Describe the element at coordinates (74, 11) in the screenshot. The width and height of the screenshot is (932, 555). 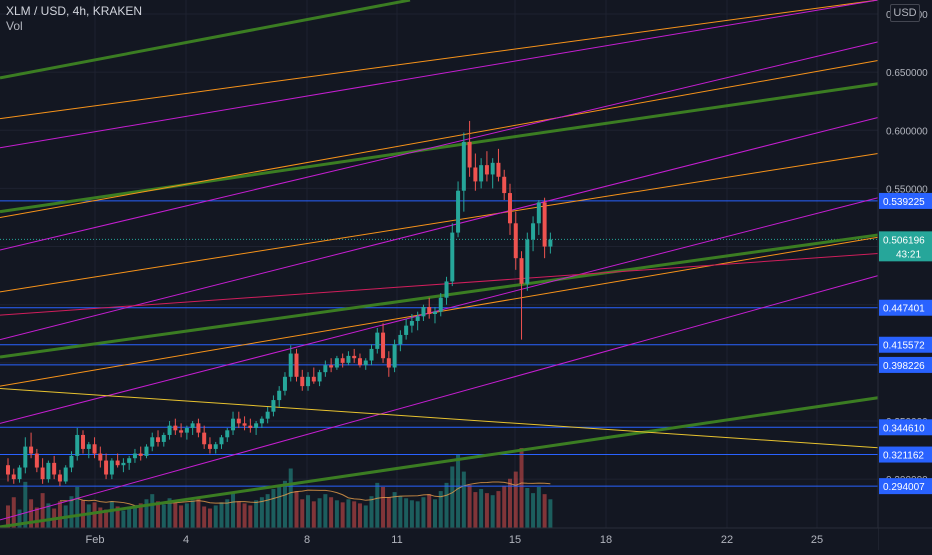
I see `symbol-title: XLM / USD, 4h, KRAKEN` at that location.